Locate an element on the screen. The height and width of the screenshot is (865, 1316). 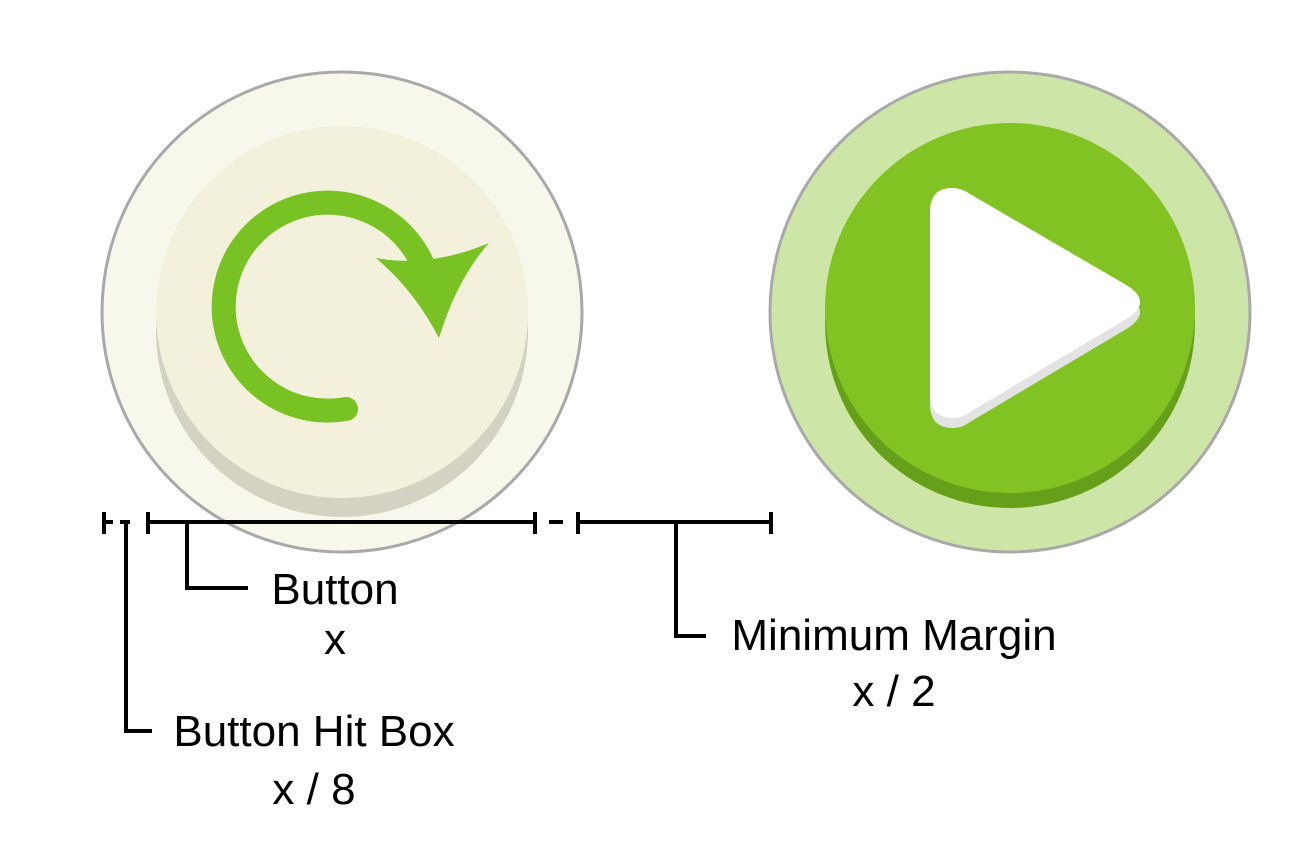
button-name: Button is located at coordinates (335, 589).